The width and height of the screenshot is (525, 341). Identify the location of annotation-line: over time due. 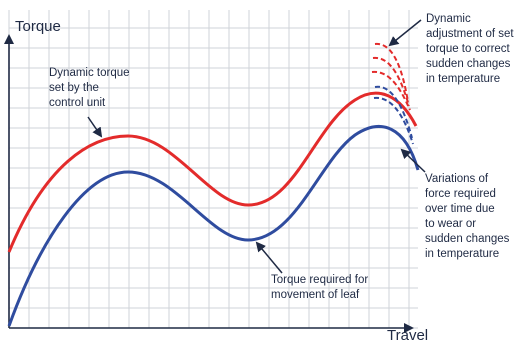
(460, 209).